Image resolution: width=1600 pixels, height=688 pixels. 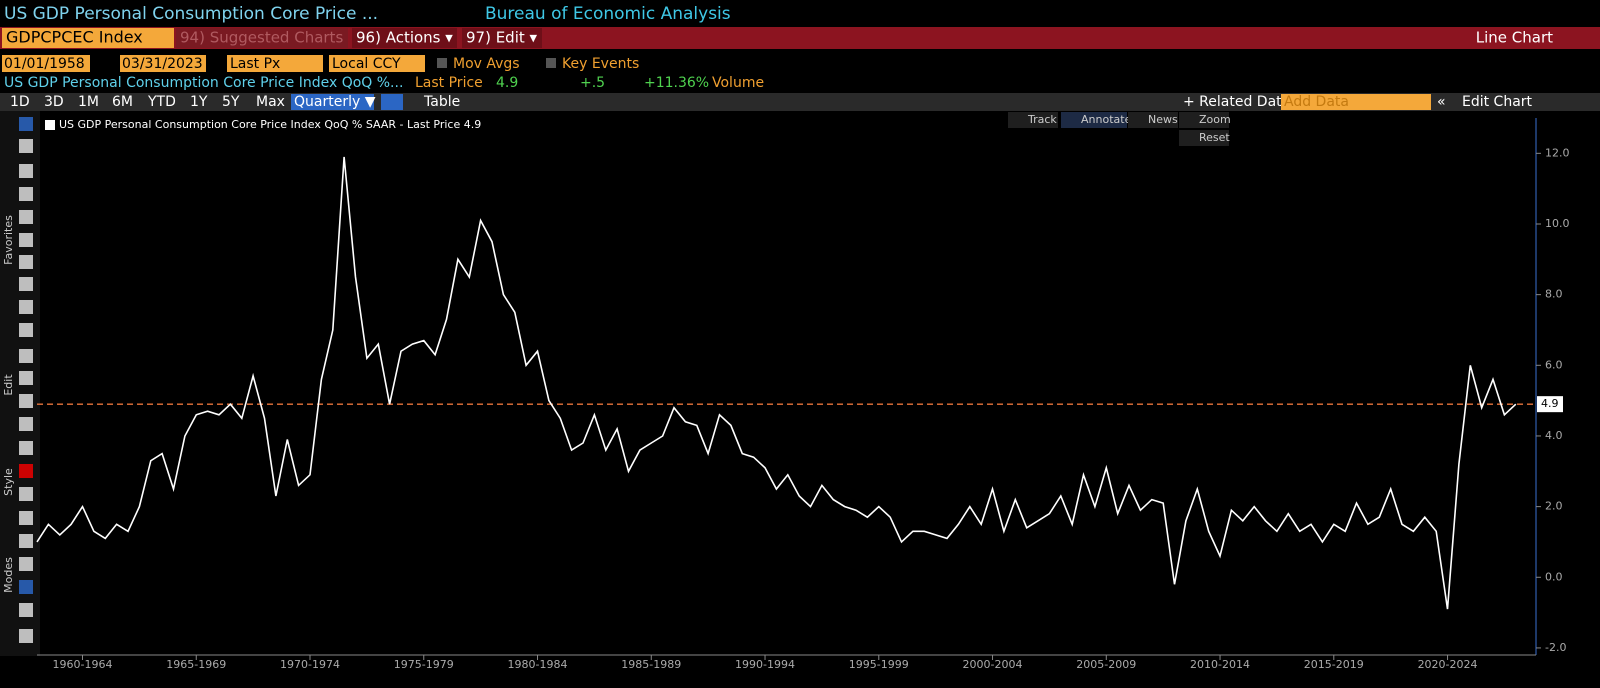 What do you see at coordinates (551, 63) in the screenshot?
I see `key-events-check` at bounding box center [551, 63].